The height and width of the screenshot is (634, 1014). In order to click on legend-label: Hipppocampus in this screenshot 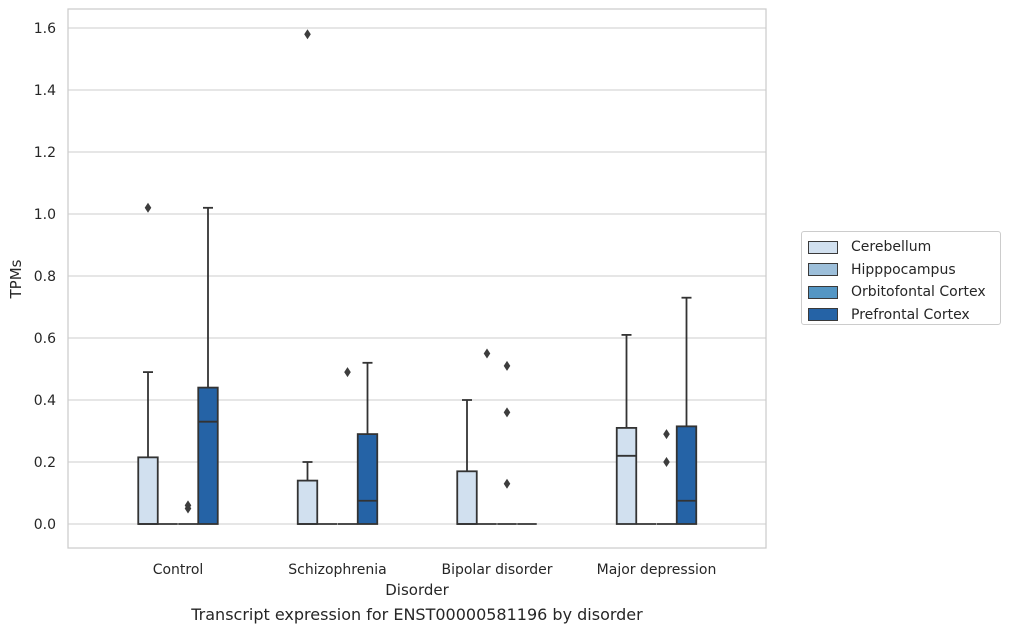, I will do `click(903, 269)`.